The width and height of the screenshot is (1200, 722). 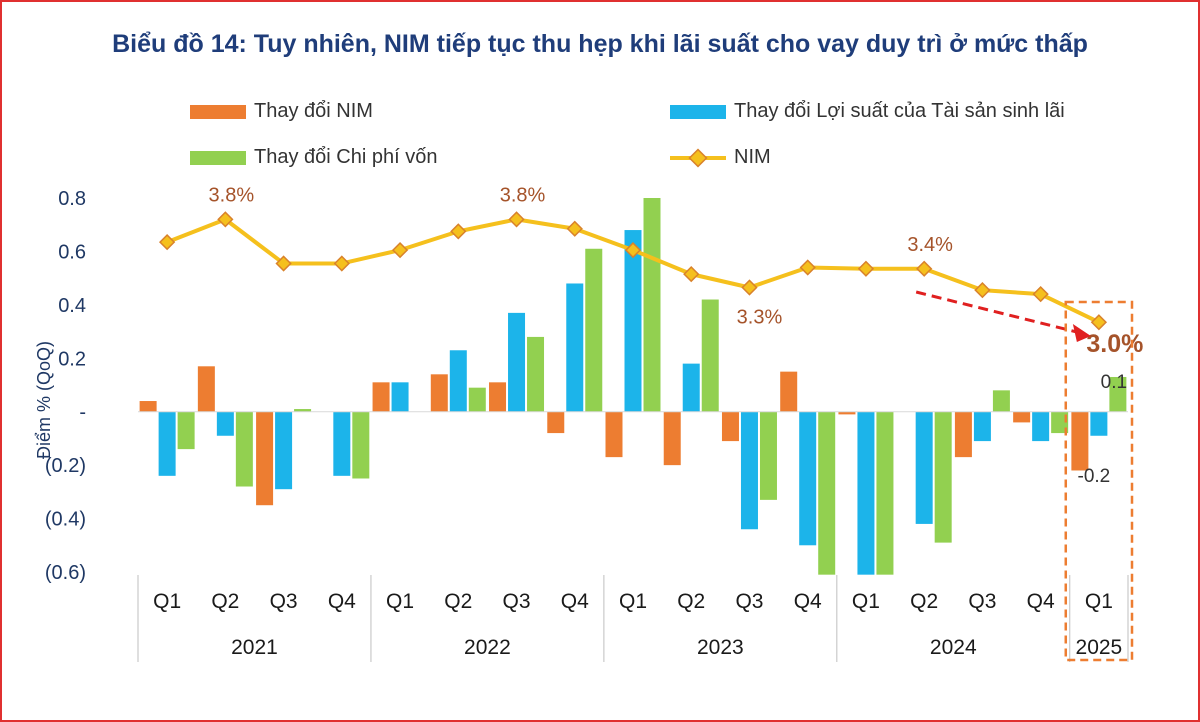 What do you see at coordinates (313, 111) in the screenshot?
I see `legend-label-nim-change: Thay đổi NIM` at bounding box center [313, 111].